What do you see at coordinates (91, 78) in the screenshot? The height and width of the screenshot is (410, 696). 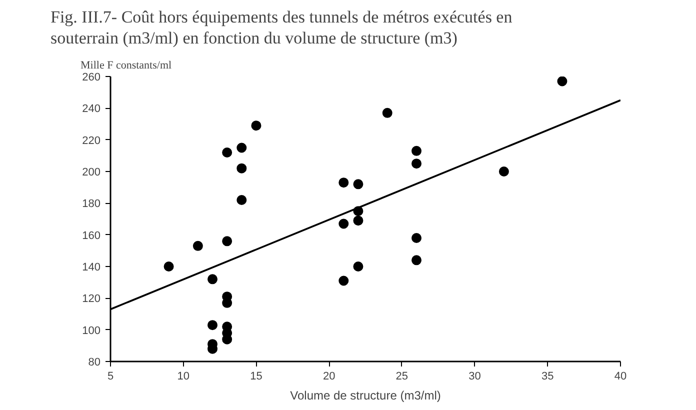 I see `y-tick-label: 260` at bounding box center [91, 78].